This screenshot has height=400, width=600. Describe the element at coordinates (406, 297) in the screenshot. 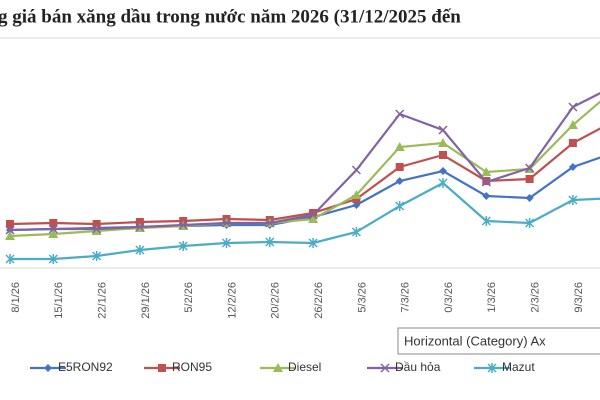

I see `x-tick-label: 7/3/26` at that location.